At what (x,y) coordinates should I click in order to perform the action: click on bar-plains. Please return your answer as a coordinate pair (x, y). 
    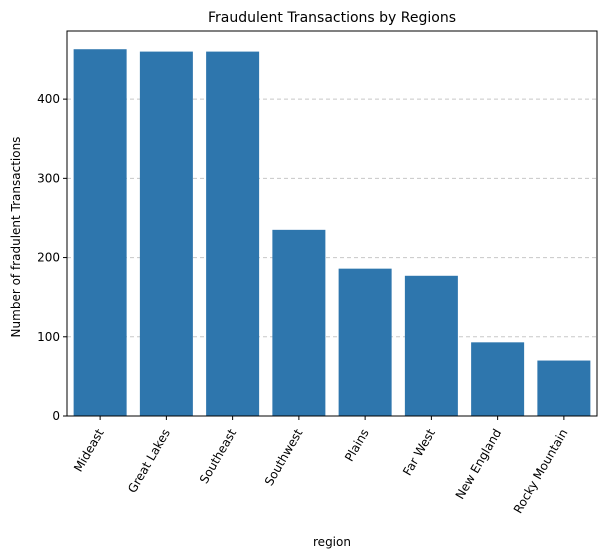
    Looking at the image, I should click on (365, 342).